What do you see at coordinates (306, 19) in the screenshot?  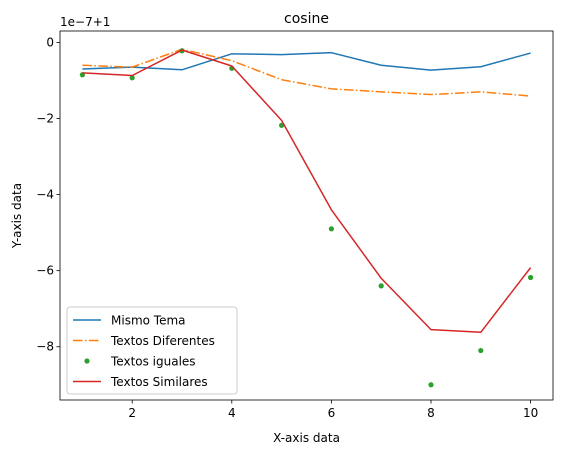 I see `chart-title: cosine` at bounding box center [306, 19].